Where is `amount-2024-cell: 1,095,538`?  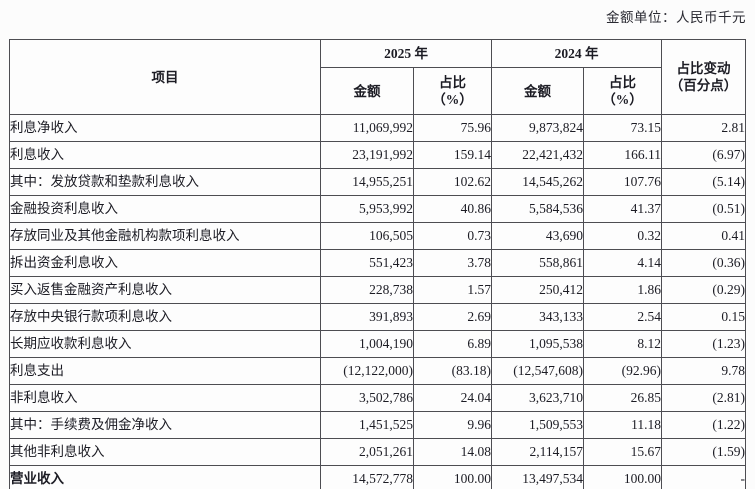
amount-2024-cell: 1,095,538 is located at coordinates (537, 344).